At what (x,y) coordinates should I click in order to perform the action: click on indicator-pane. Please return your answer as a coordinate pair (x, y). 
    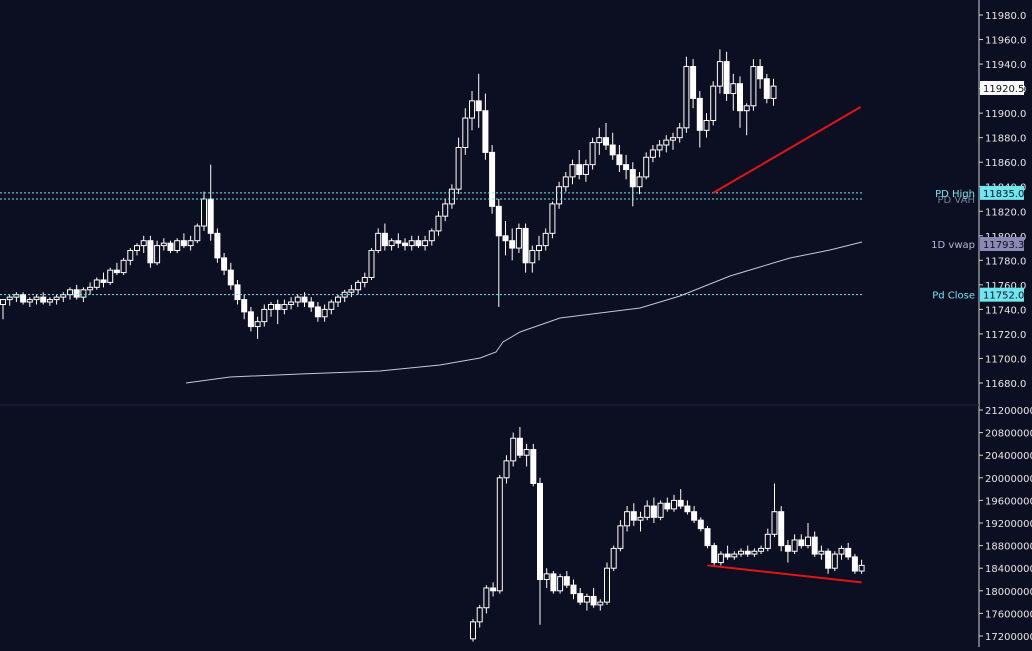
    Looking at the image, I should click on (667, 534).